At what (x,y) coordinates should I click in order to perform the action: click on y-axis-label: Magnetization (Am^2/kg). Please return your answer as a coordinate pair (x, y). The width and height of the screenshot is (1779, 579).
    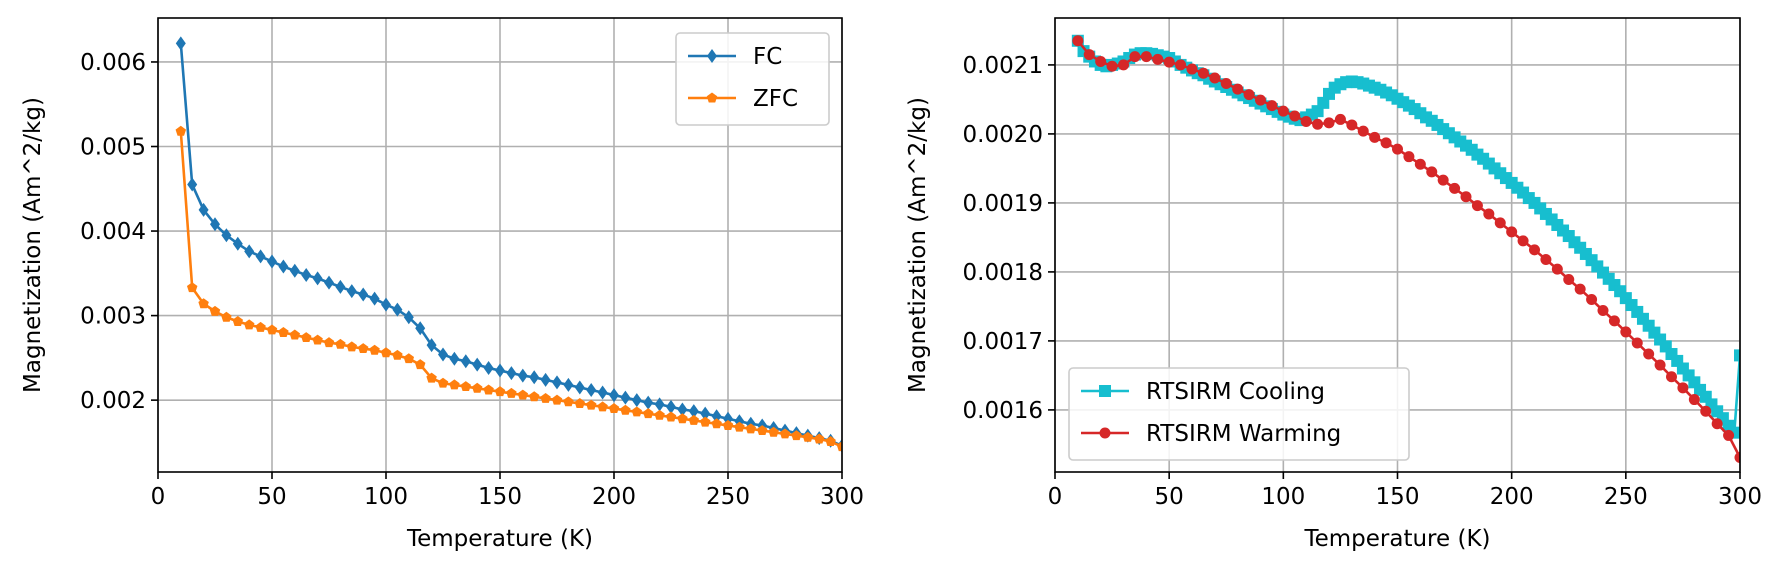
    Looking at the image, I should click on (918, 245).